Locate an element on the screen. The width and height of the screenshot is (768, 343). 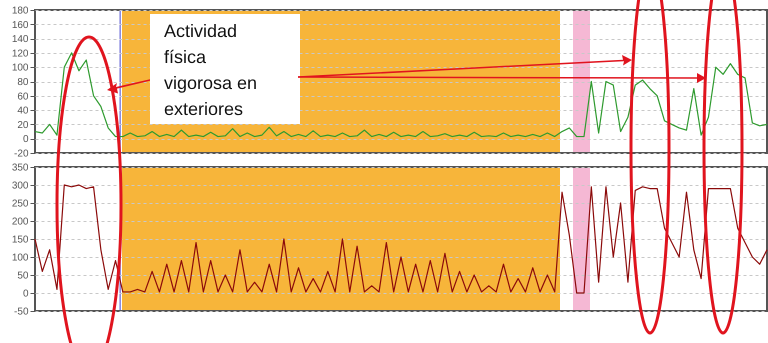
y-tick-label: -50 is located at coordinates (21, 312).